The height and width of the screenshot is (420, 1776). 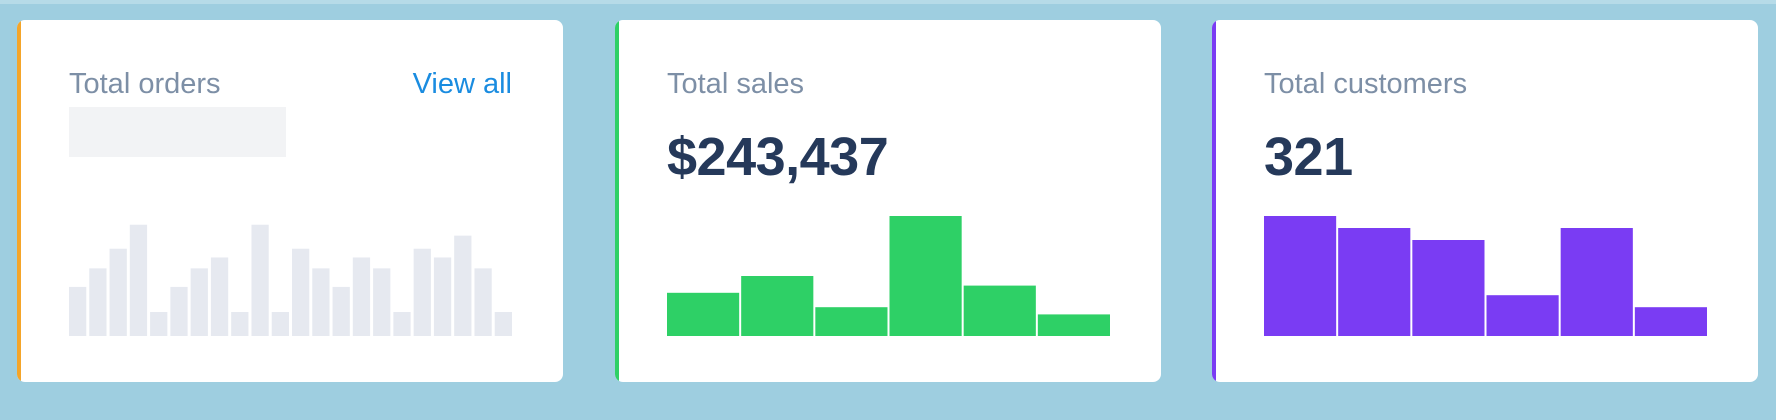 I want to click on orders-value-placeholder, so click(x=177, y=132).